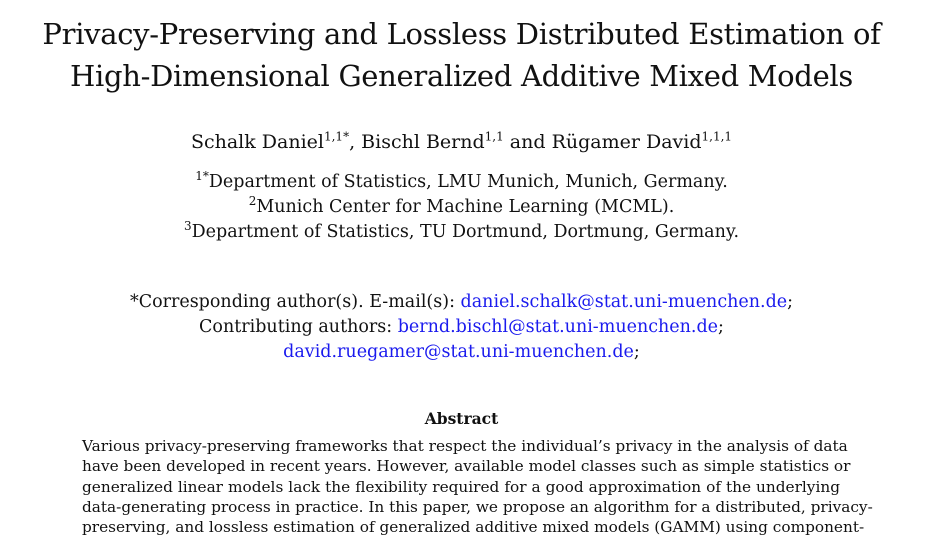  I want to click on affiliation-superscript: 1*, so click(202, 176).